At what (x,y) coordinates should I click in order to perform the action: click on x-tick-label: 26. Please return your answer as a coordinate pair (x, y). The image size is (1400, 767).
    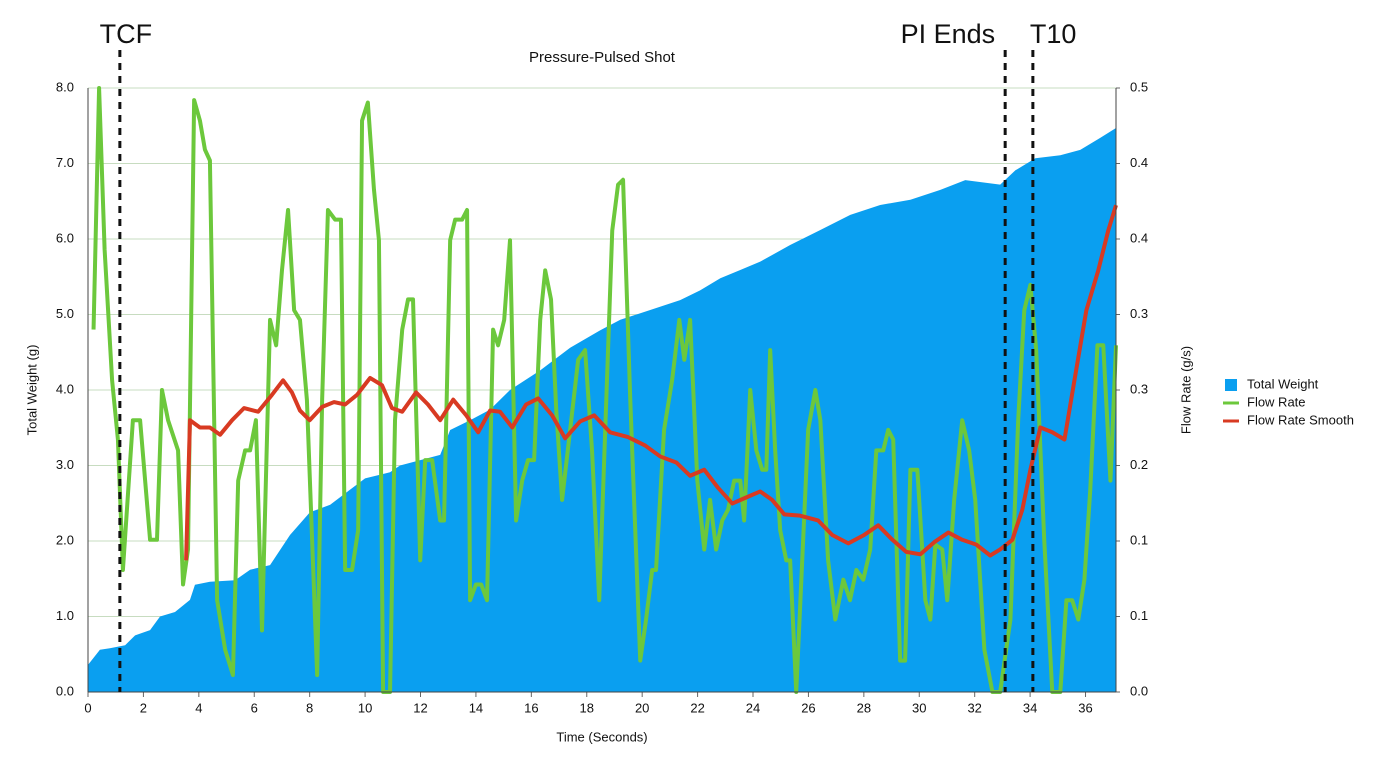
    Looking at the image, I should click on (808, 707).